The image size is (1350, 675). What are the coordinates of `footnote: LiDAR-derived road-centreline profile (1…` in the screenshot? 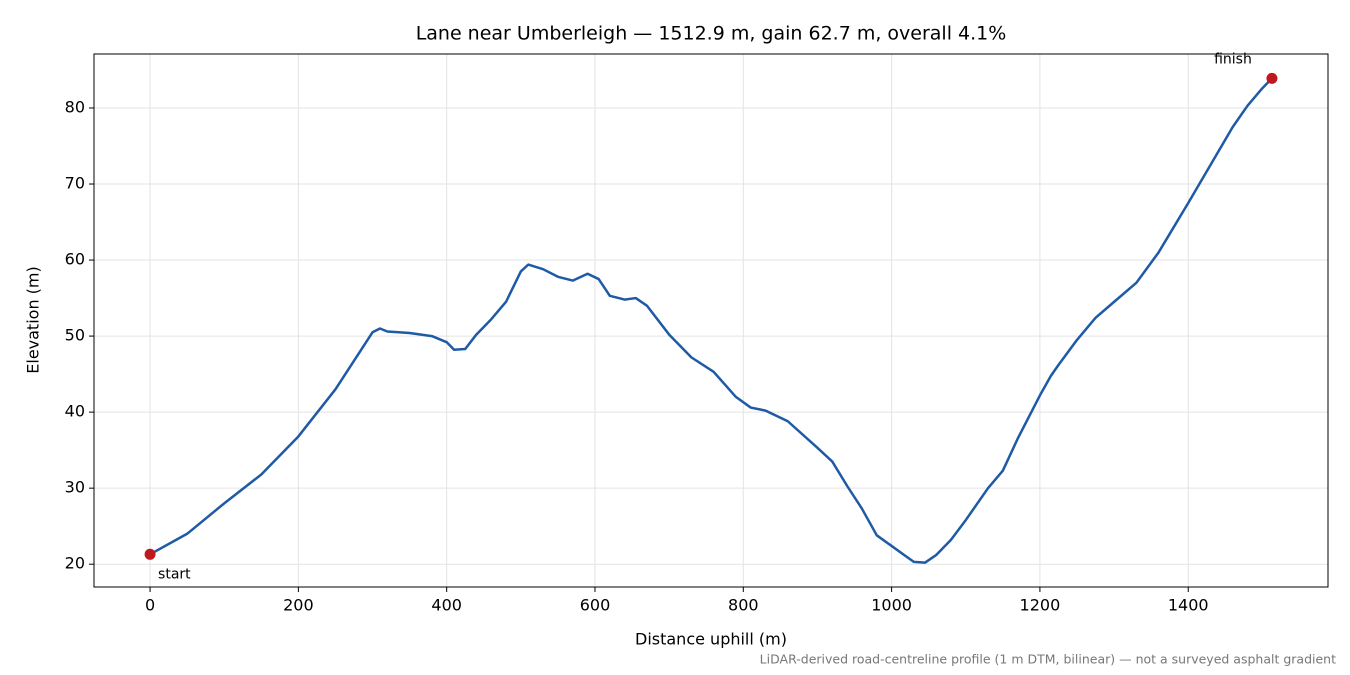 It's located at (1048, 659).